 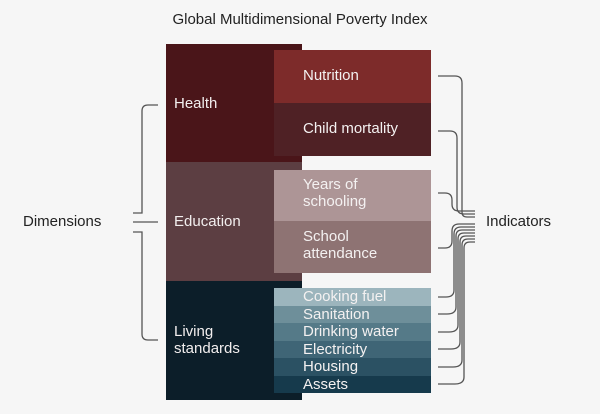 What do you see at coordinates (336, 314) in the screenshot?
I see `indicator-label: Sanitation` at bounding box center [336, 314].